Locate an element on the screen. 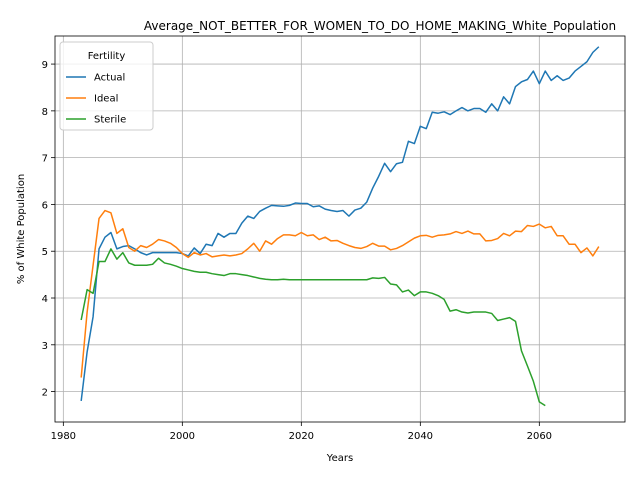 Image resolution: width=640 pixels, height=480 pixels. y-tick-label: 5 is located at coordinates (45, 252).